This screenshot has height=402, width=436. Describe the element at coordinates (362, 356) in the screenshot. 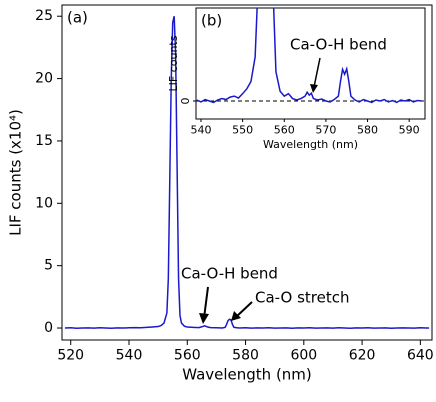

I see `x-tick-label: 620` at that location.